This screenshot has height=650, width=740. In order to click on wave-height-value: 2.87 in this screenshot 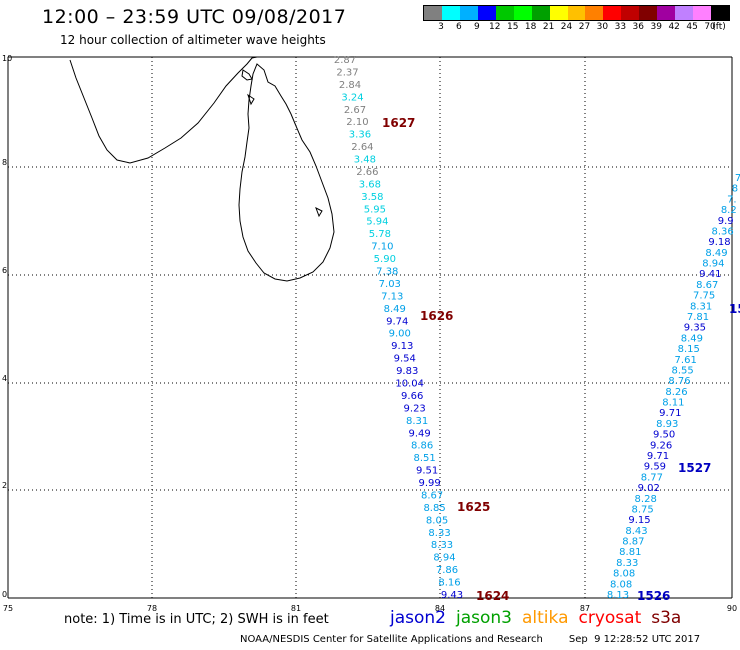, I will do `click(345, 60)`.